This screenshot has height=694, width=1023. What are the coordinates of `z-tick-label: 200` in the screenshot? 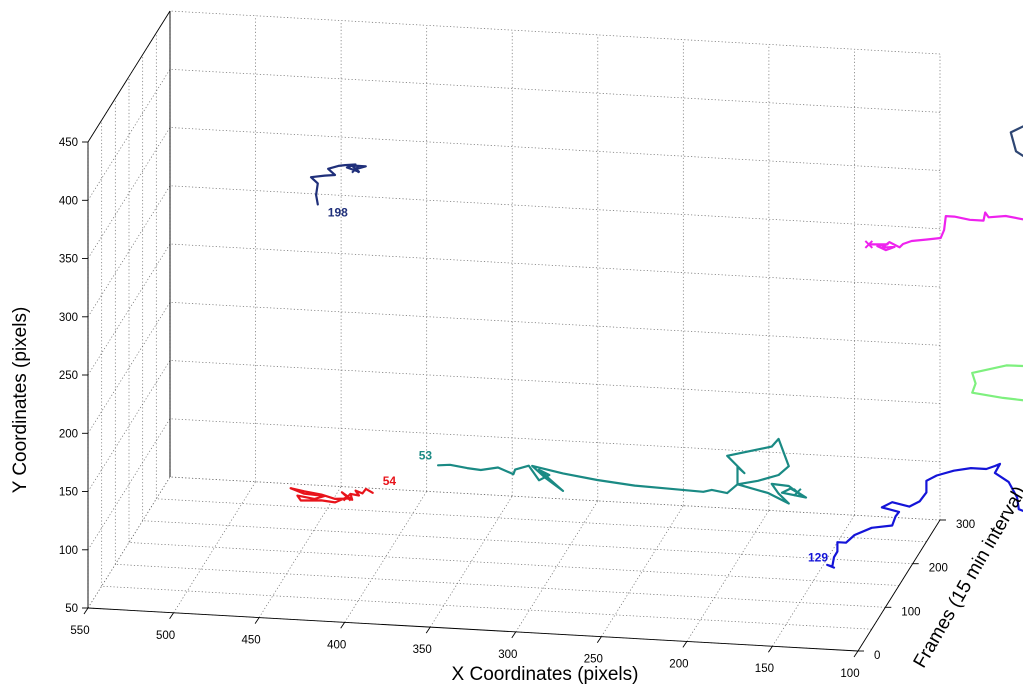 It's located at (938, 569).